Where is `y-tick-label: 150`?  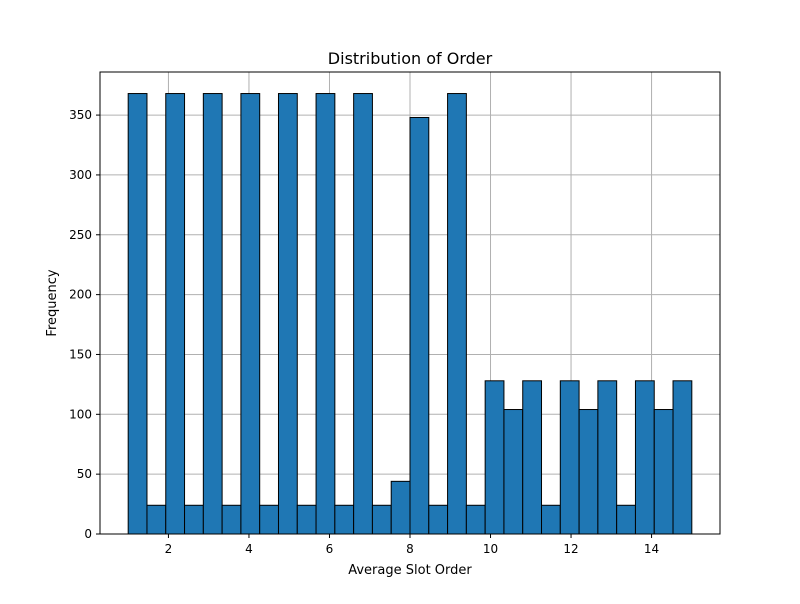
y-tick-label: 150 is located at coordinates (80, 354).